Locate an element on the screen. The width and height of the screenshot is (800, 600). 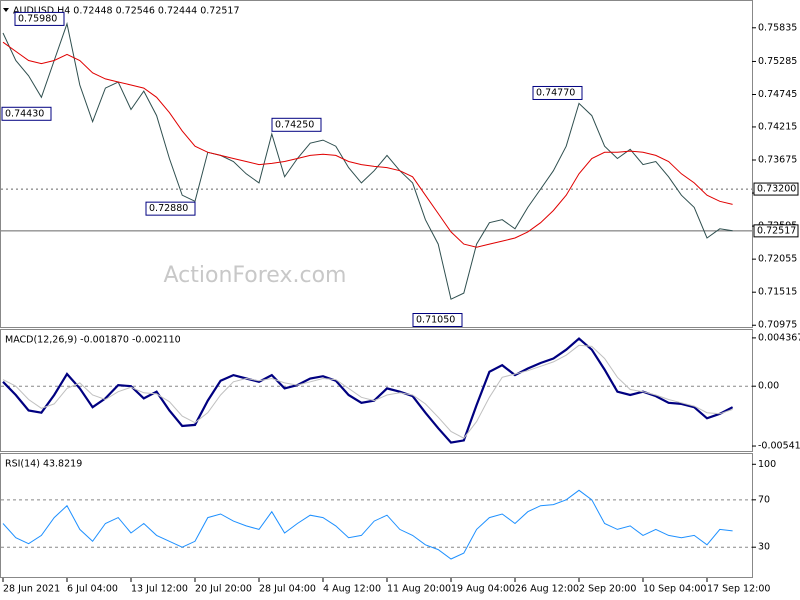
x-tick-label: 28 Jun 2021 is located at coordinates (31, 589).